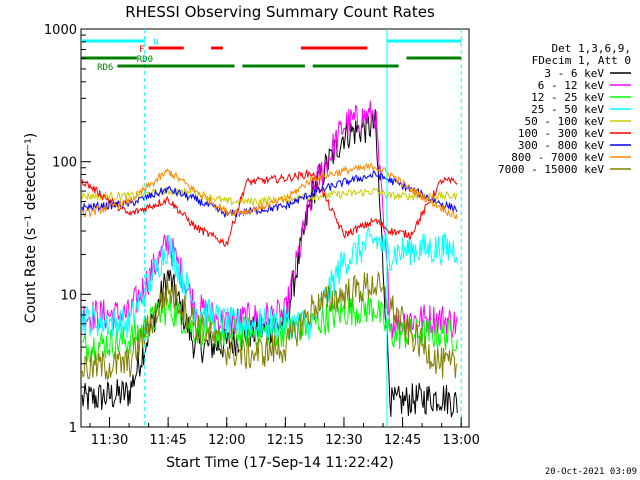 The height and width of the screenshot is (480, 640). Describe the element at coordinates (68, 295) in the screenshot. I see `y-tick-label-2: 10` at that location.